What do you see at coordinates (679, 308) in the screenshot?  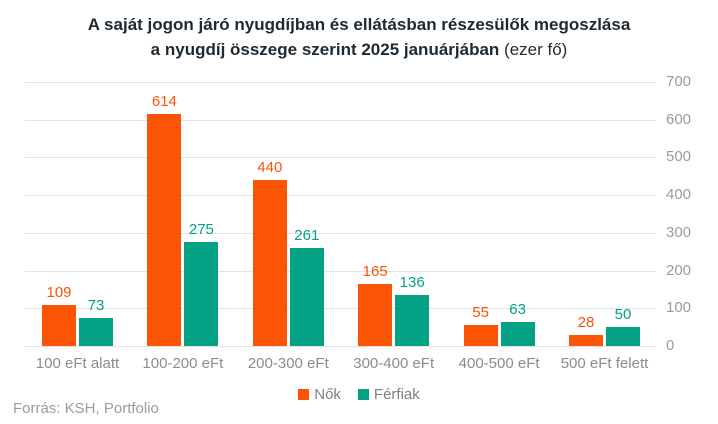 I see `y-axis-tick-label: 100` at bounding box center [679, 308].